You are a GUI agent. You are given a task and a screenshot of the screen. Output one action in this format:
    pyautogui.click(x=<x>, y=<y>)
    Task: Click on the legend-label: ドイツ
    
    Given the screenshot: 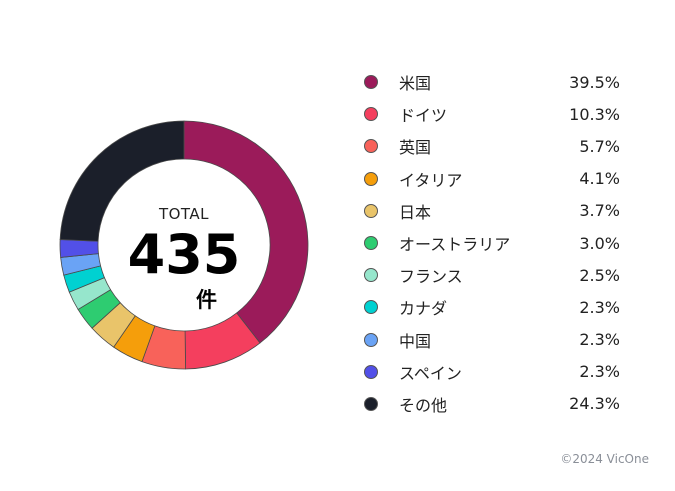 What is the action you would take?
    pyautogui.click(x=423, y=116)
    